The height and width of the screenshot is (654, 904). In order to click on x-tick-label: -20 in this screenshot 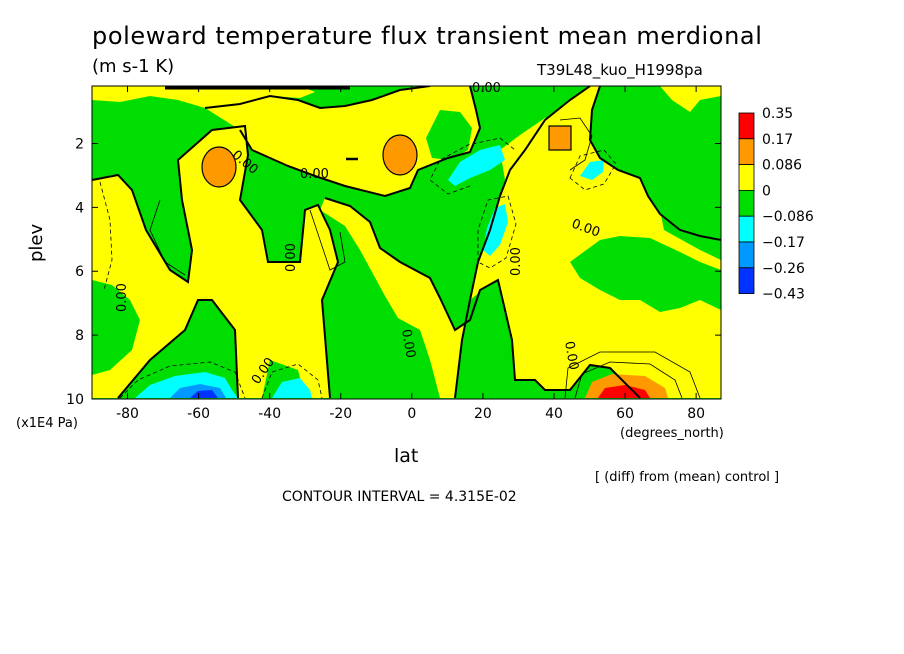, I will do `click(340, 414)`.